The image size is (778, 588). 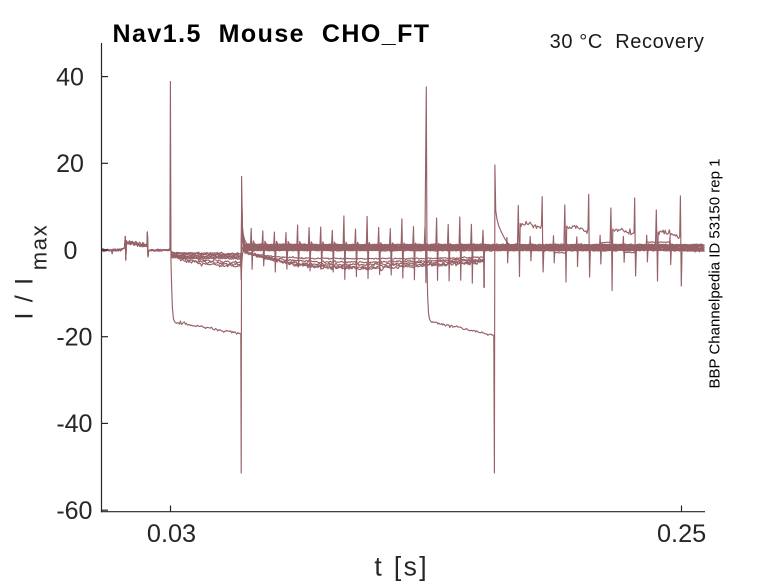 I want to click on svg-text: 0.25, so click(x=681, y=534).